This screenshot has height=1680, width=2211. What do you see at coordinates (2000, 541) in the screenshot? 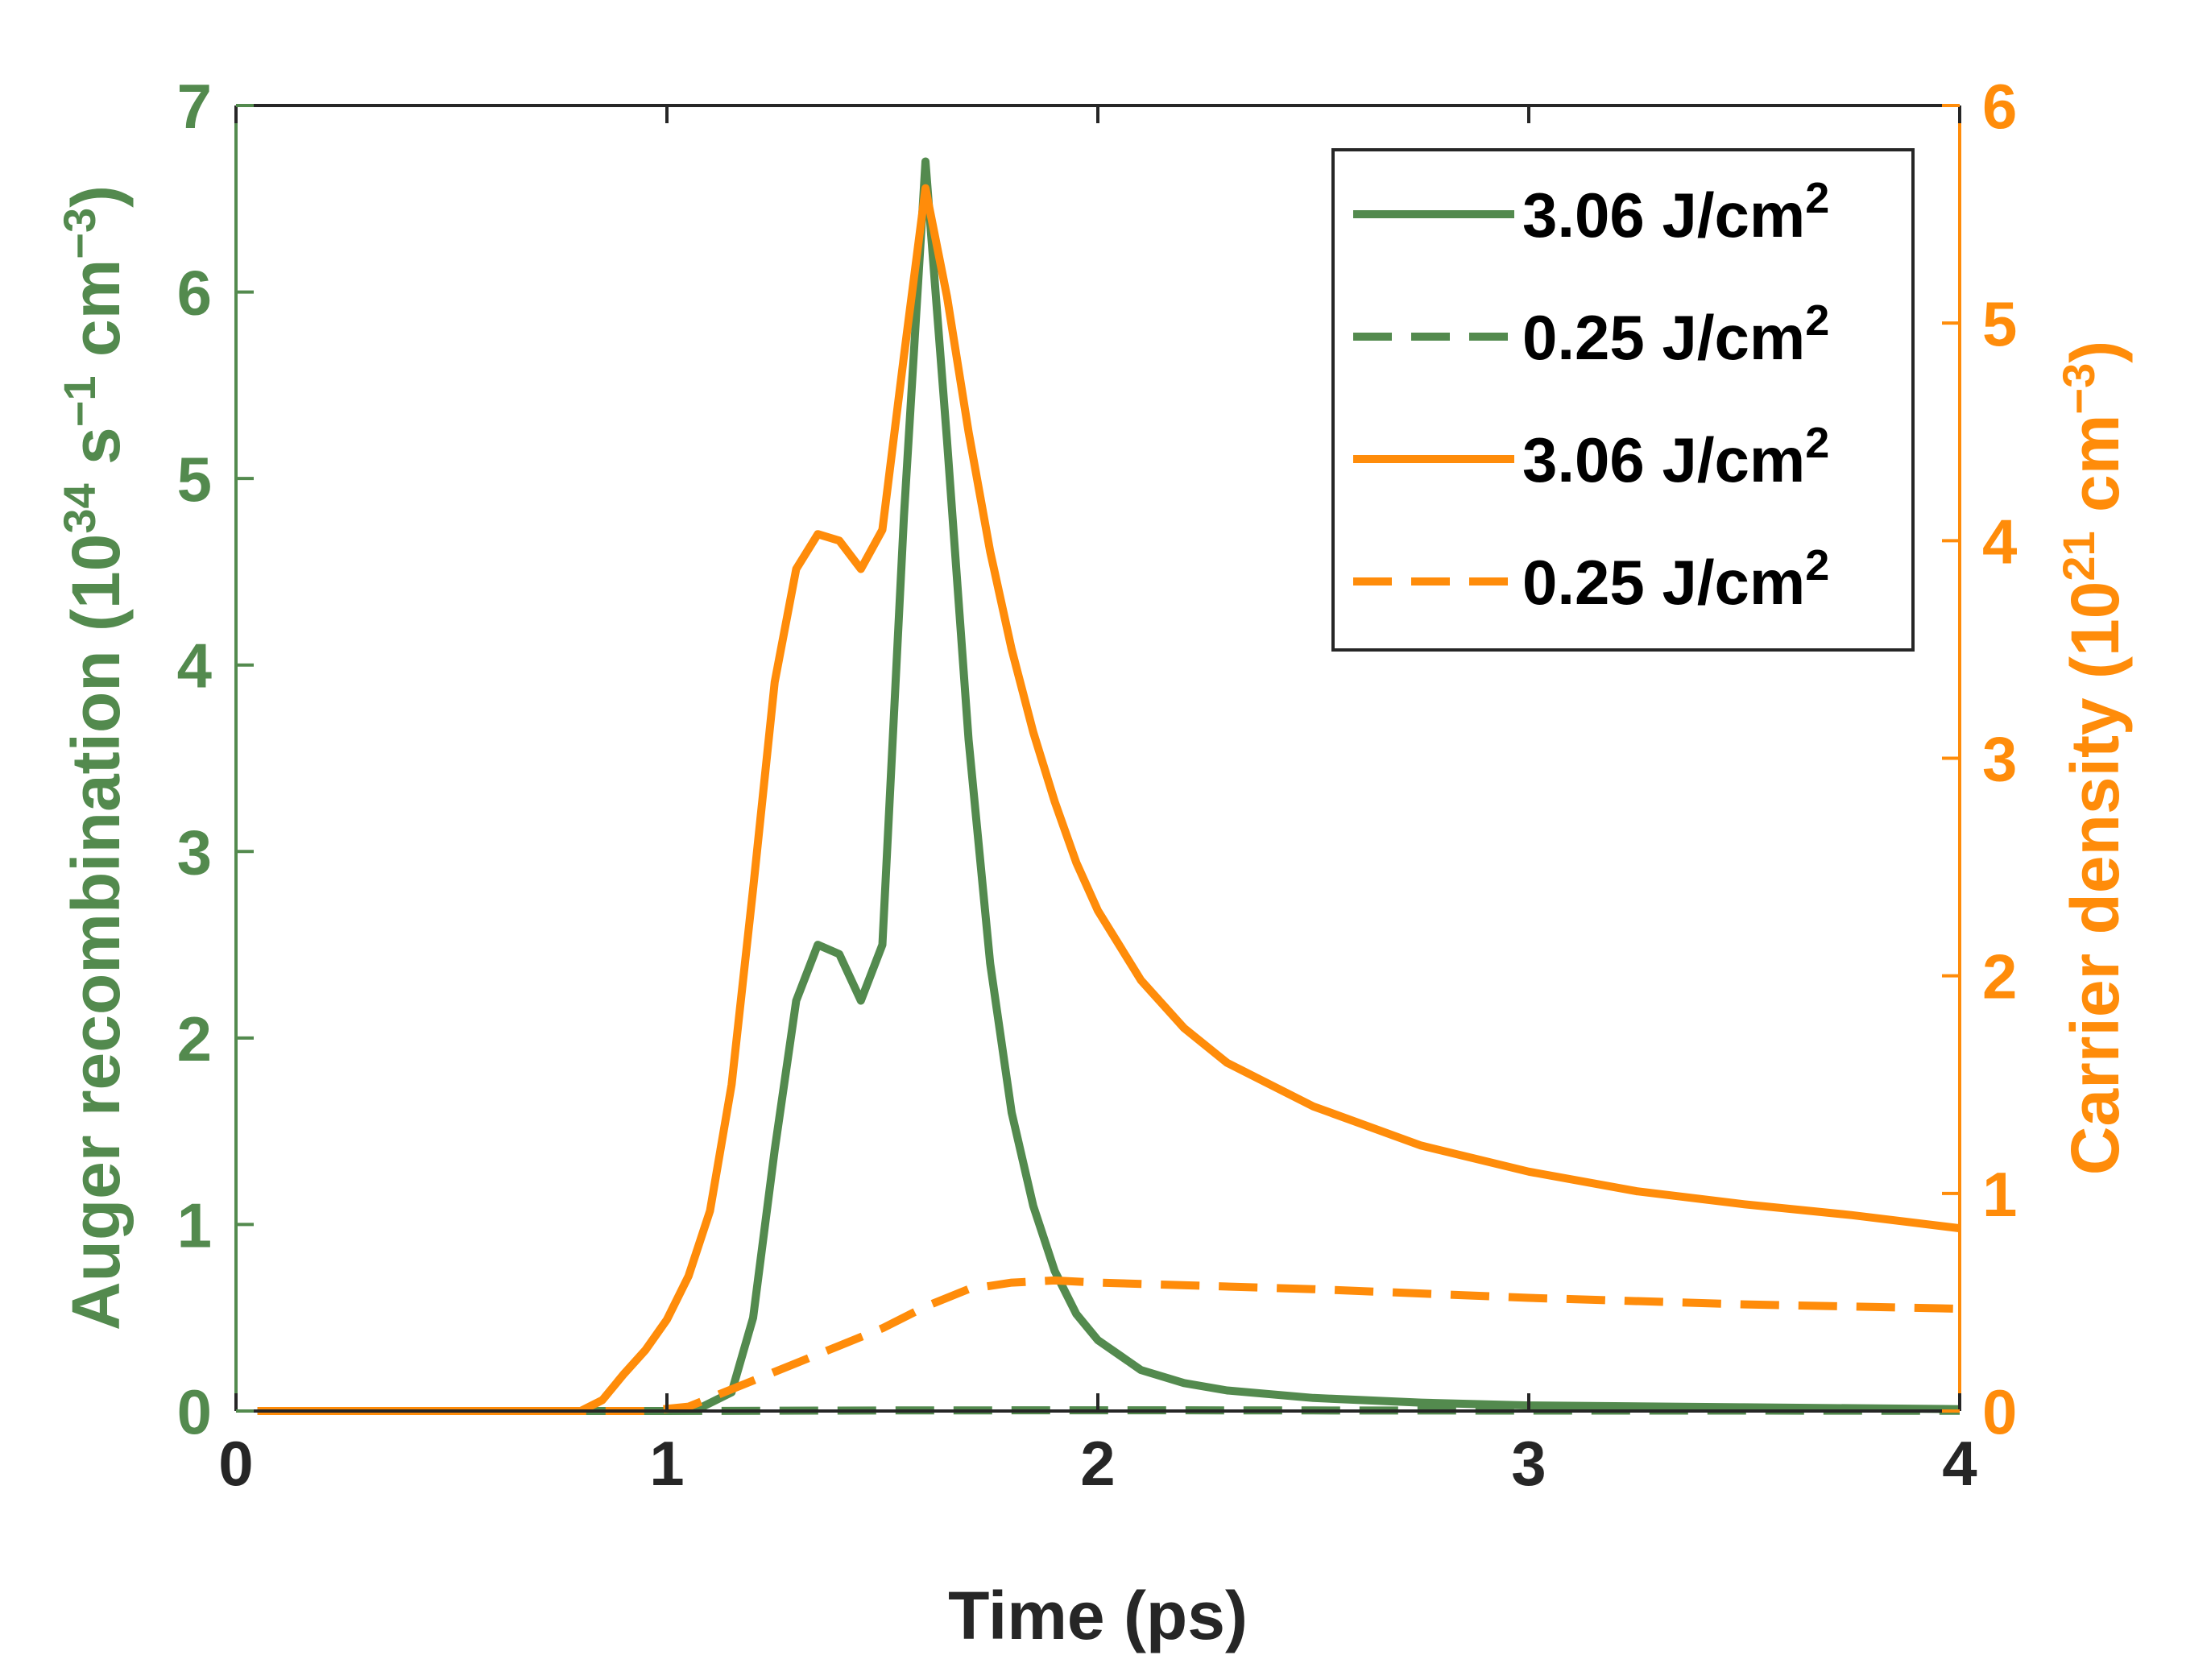
I see `y-right-tick-label: 4` at bounding box center [2000, 541].